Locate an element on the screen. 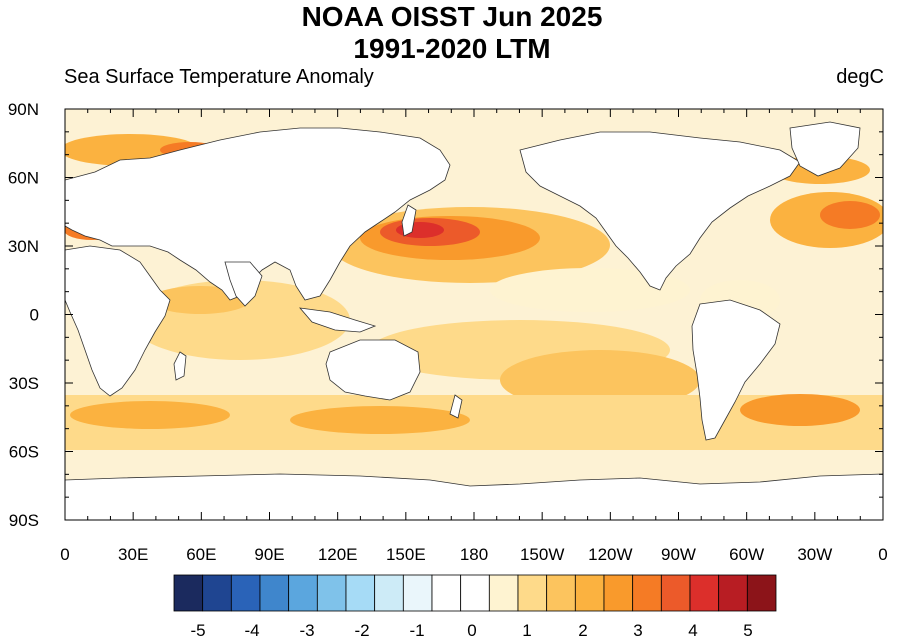 This screenshot has height=642, width=904. colorbar-label: 1 is located at coordinates (526, 630).